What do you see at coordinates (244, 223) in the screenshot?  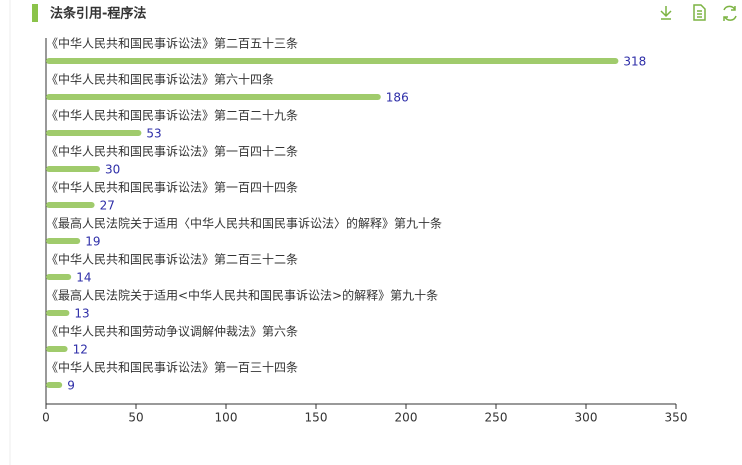 I see `category-label: 《最高人民法院关于适用〈中华人民共和国民事诉讼法〉的解释》第九十条` at bounding box center [244, 223].